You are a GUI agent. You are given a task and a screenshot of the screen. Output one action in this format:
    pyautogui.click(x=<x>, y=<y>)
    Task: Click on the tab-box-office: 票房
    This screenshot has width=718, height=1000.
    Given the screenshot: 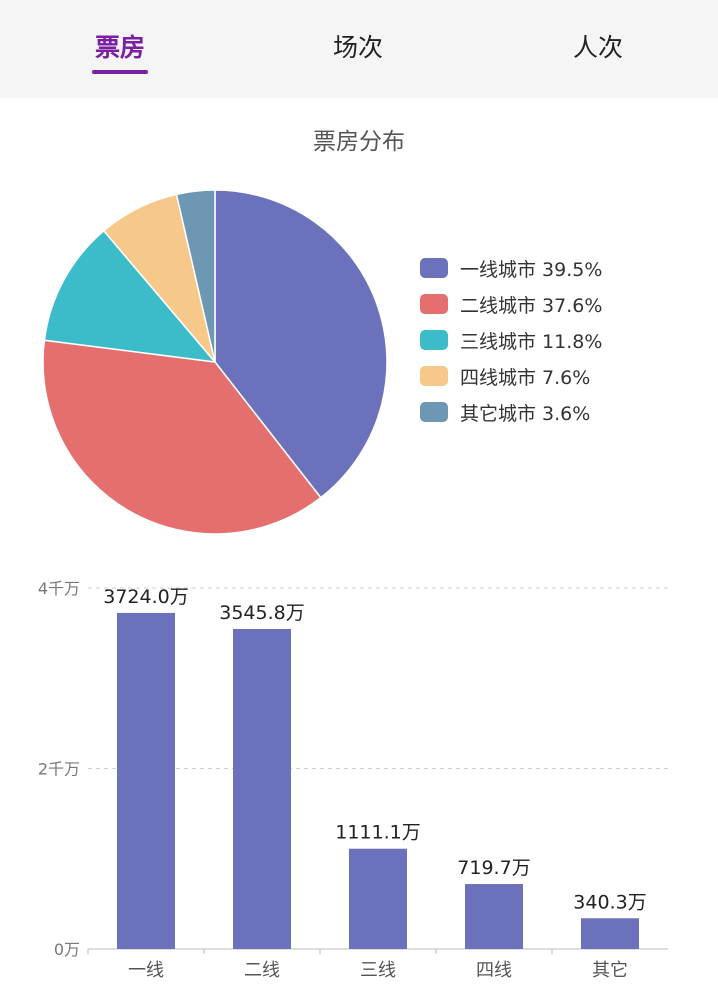 What is the action you would take?
    pyautogui.click(x=119, y=47)
    